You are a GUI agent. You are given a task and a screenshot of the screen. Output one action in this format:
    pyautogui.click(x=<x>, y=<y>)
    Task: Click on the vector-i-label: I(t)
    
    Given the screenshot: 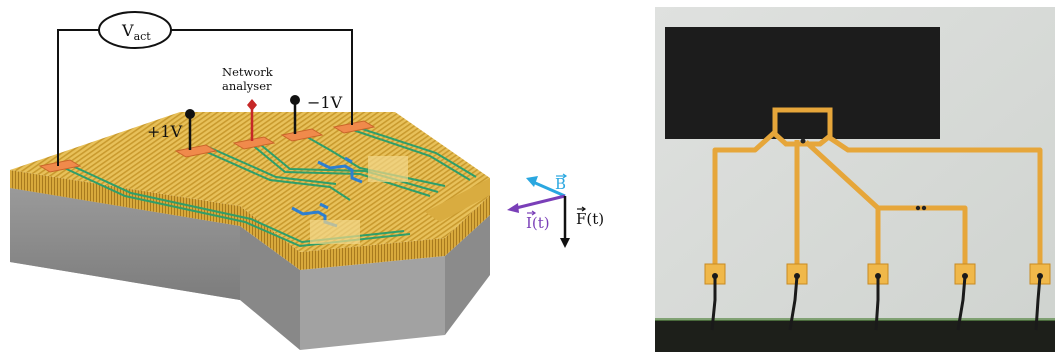 What is the action you would take?
    pyautogui.click(x=538, y=223)
    